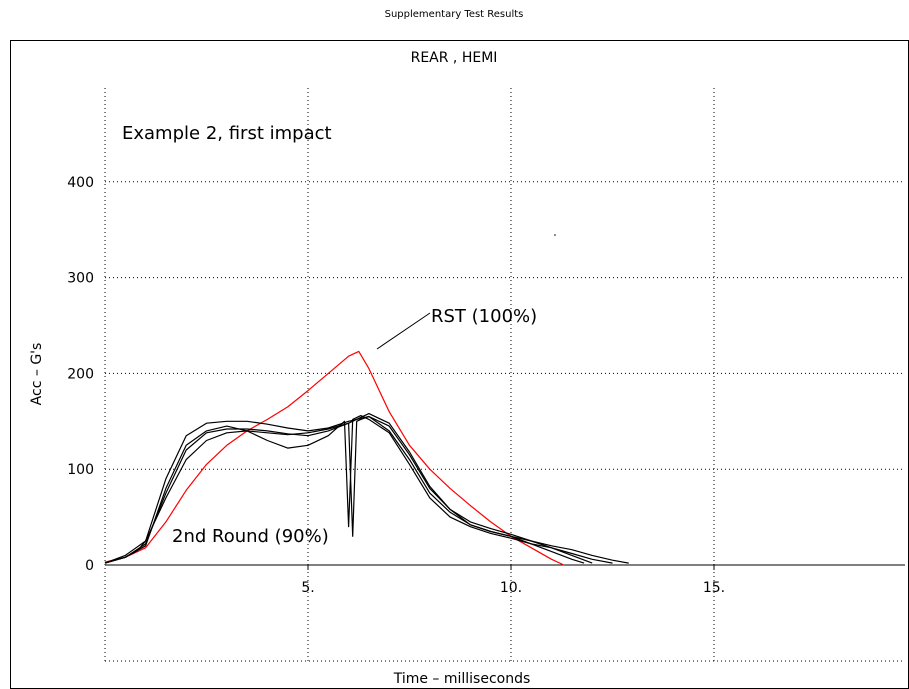  Describe the element at coordinates (80, 279) in the screenshot. I see `y-tick-label: 300` at that location.